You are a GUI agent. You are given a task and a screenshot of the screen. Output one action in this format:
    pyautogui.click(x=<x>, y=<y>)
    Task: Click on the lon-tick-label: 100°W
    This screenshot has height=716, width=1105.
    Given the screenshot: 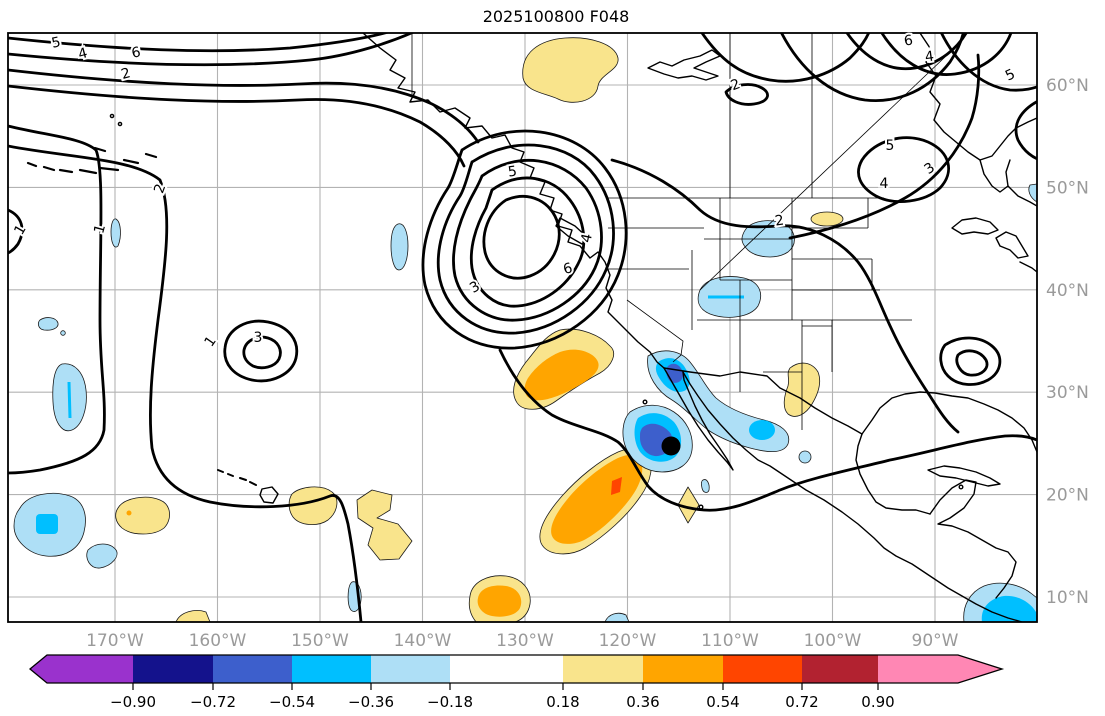 What is the action you would take?
    pyautogui.click(x=833, y=641)
    